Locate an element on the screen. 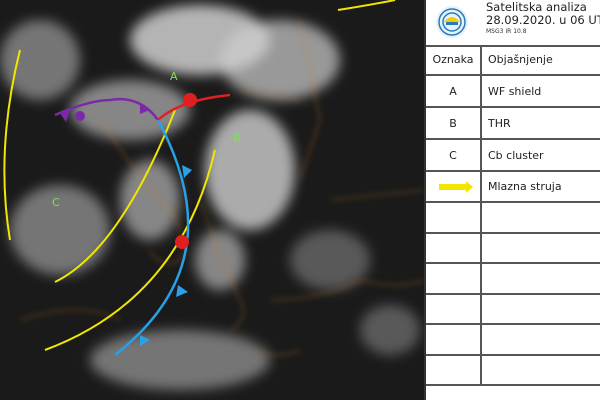 This screenshot has width=600, height=400. institution-logo is located at coordinates (452, 22).